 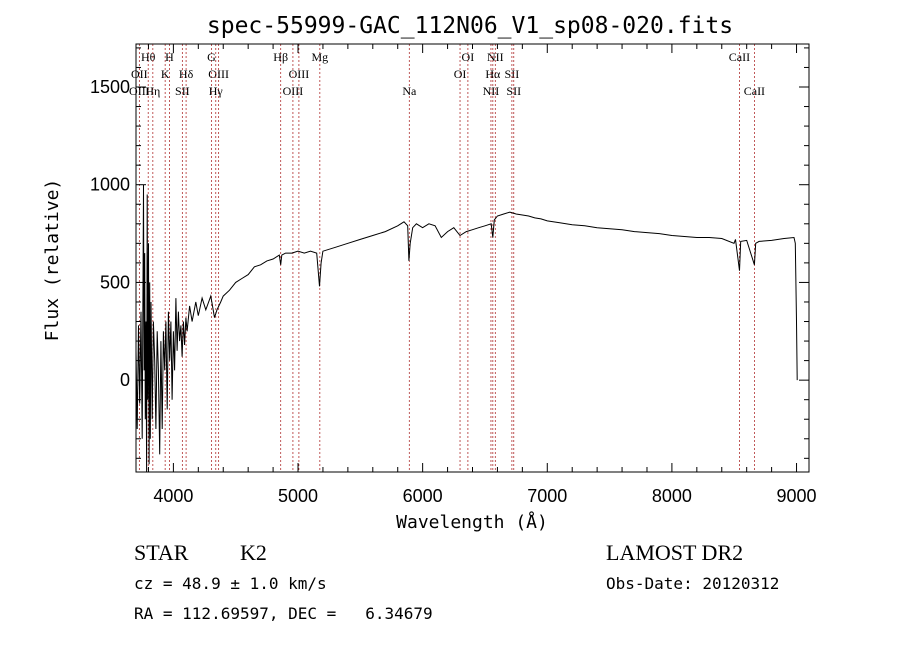 I want to click on y-tick-label: 500, so click(x=115, y=282).